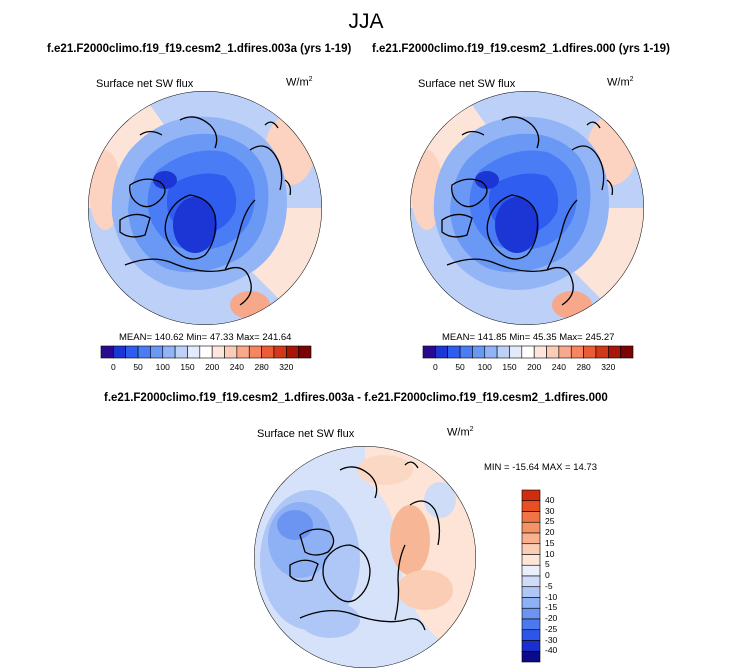 The width and height of the screenshot is (732, 672). I want to click on colorbar-right, so click(528, 352).